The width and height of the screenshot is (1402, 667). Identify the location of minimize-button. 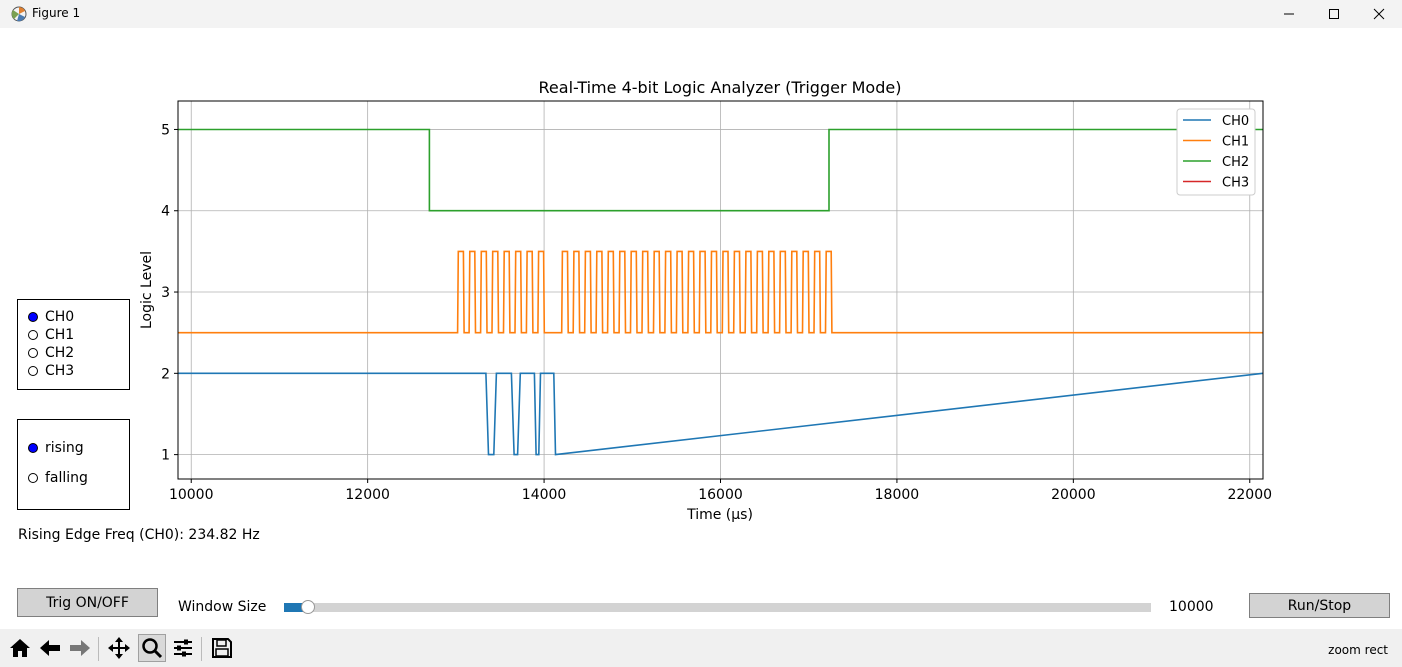
(1289, 14).